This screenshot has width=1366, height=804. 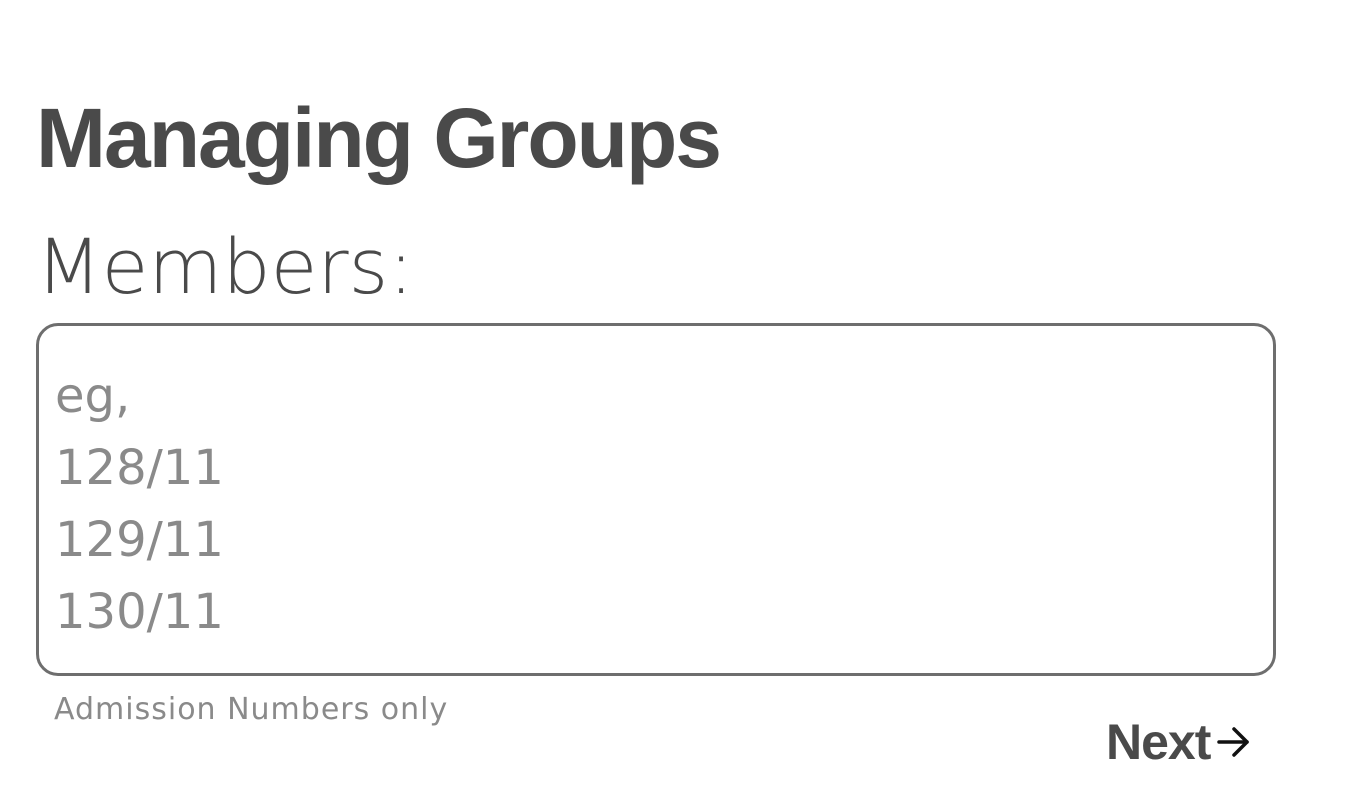 I want to click on page-title: Managing Groups, so click(x=379, y=138).